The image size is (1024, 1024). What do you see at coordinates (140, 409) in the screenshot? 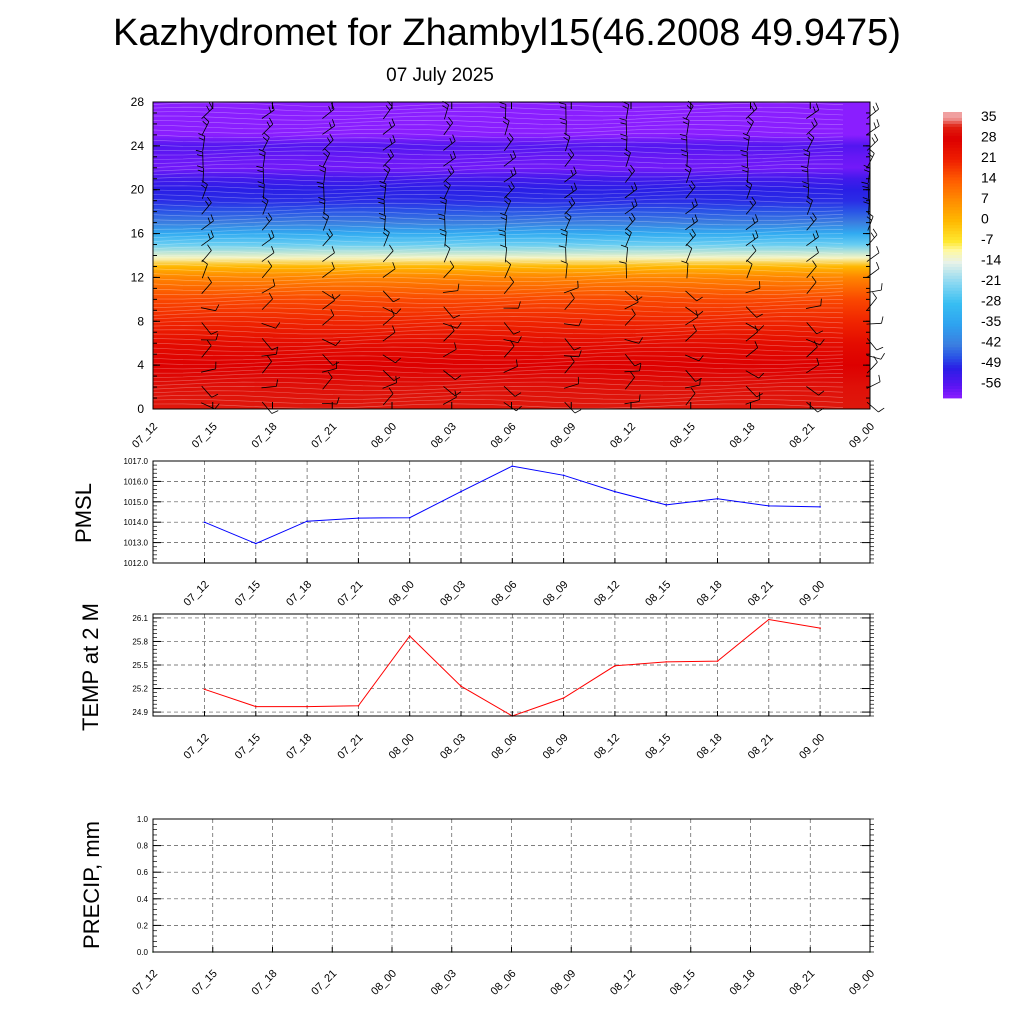
I see `y-tick-label: 0` at bounding box center [140, 409].